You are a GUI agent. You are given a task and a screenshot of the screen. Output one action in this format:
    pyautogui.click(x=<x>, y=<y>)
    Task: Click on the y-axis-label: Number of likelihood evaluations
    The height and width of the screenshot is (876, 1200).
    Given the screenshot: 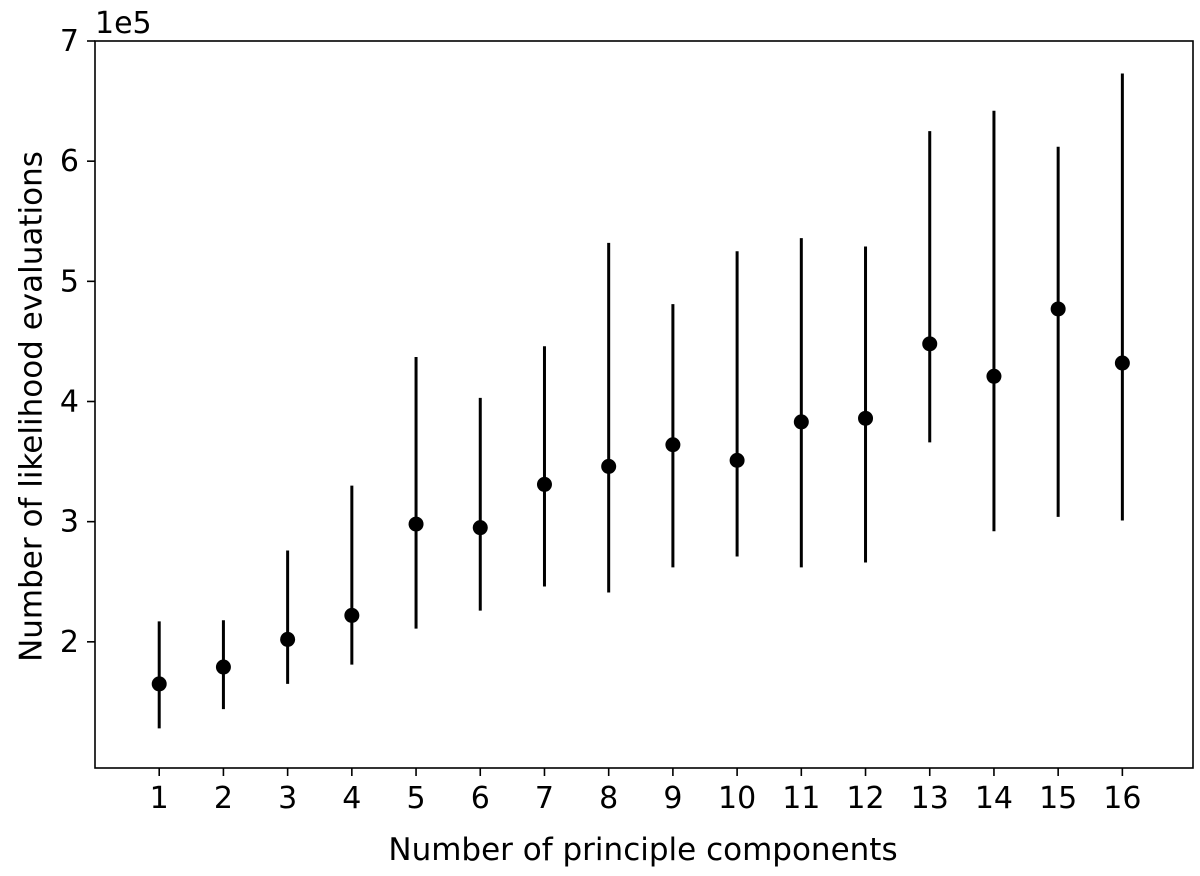 What is the action you would take?
    pyautogui.click(x=32, y=406)
    